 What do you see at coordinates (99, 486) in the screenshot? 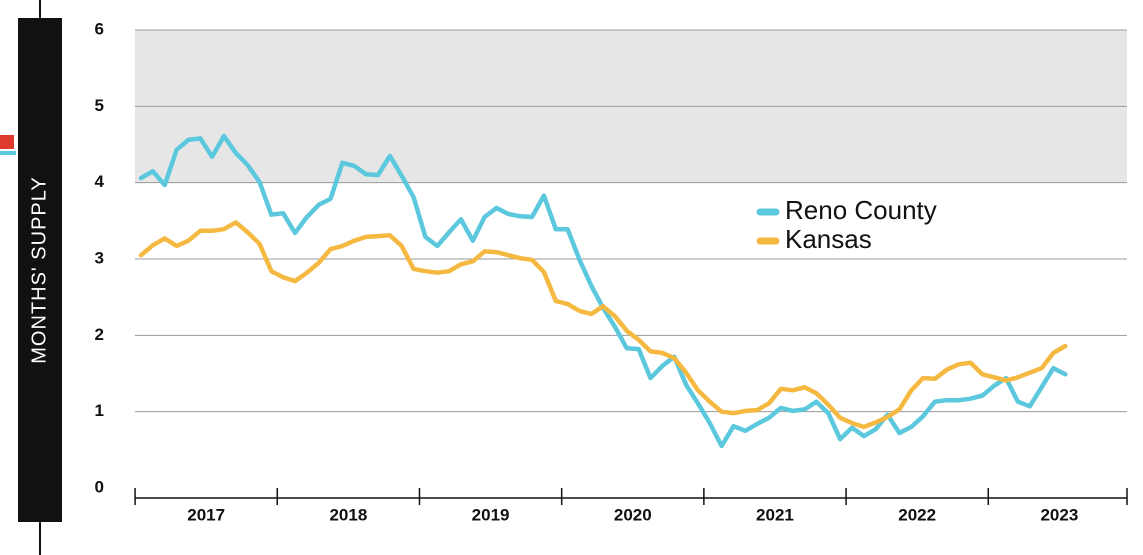
I see `y-tick-label: 0` at bounding box center [99, 486].